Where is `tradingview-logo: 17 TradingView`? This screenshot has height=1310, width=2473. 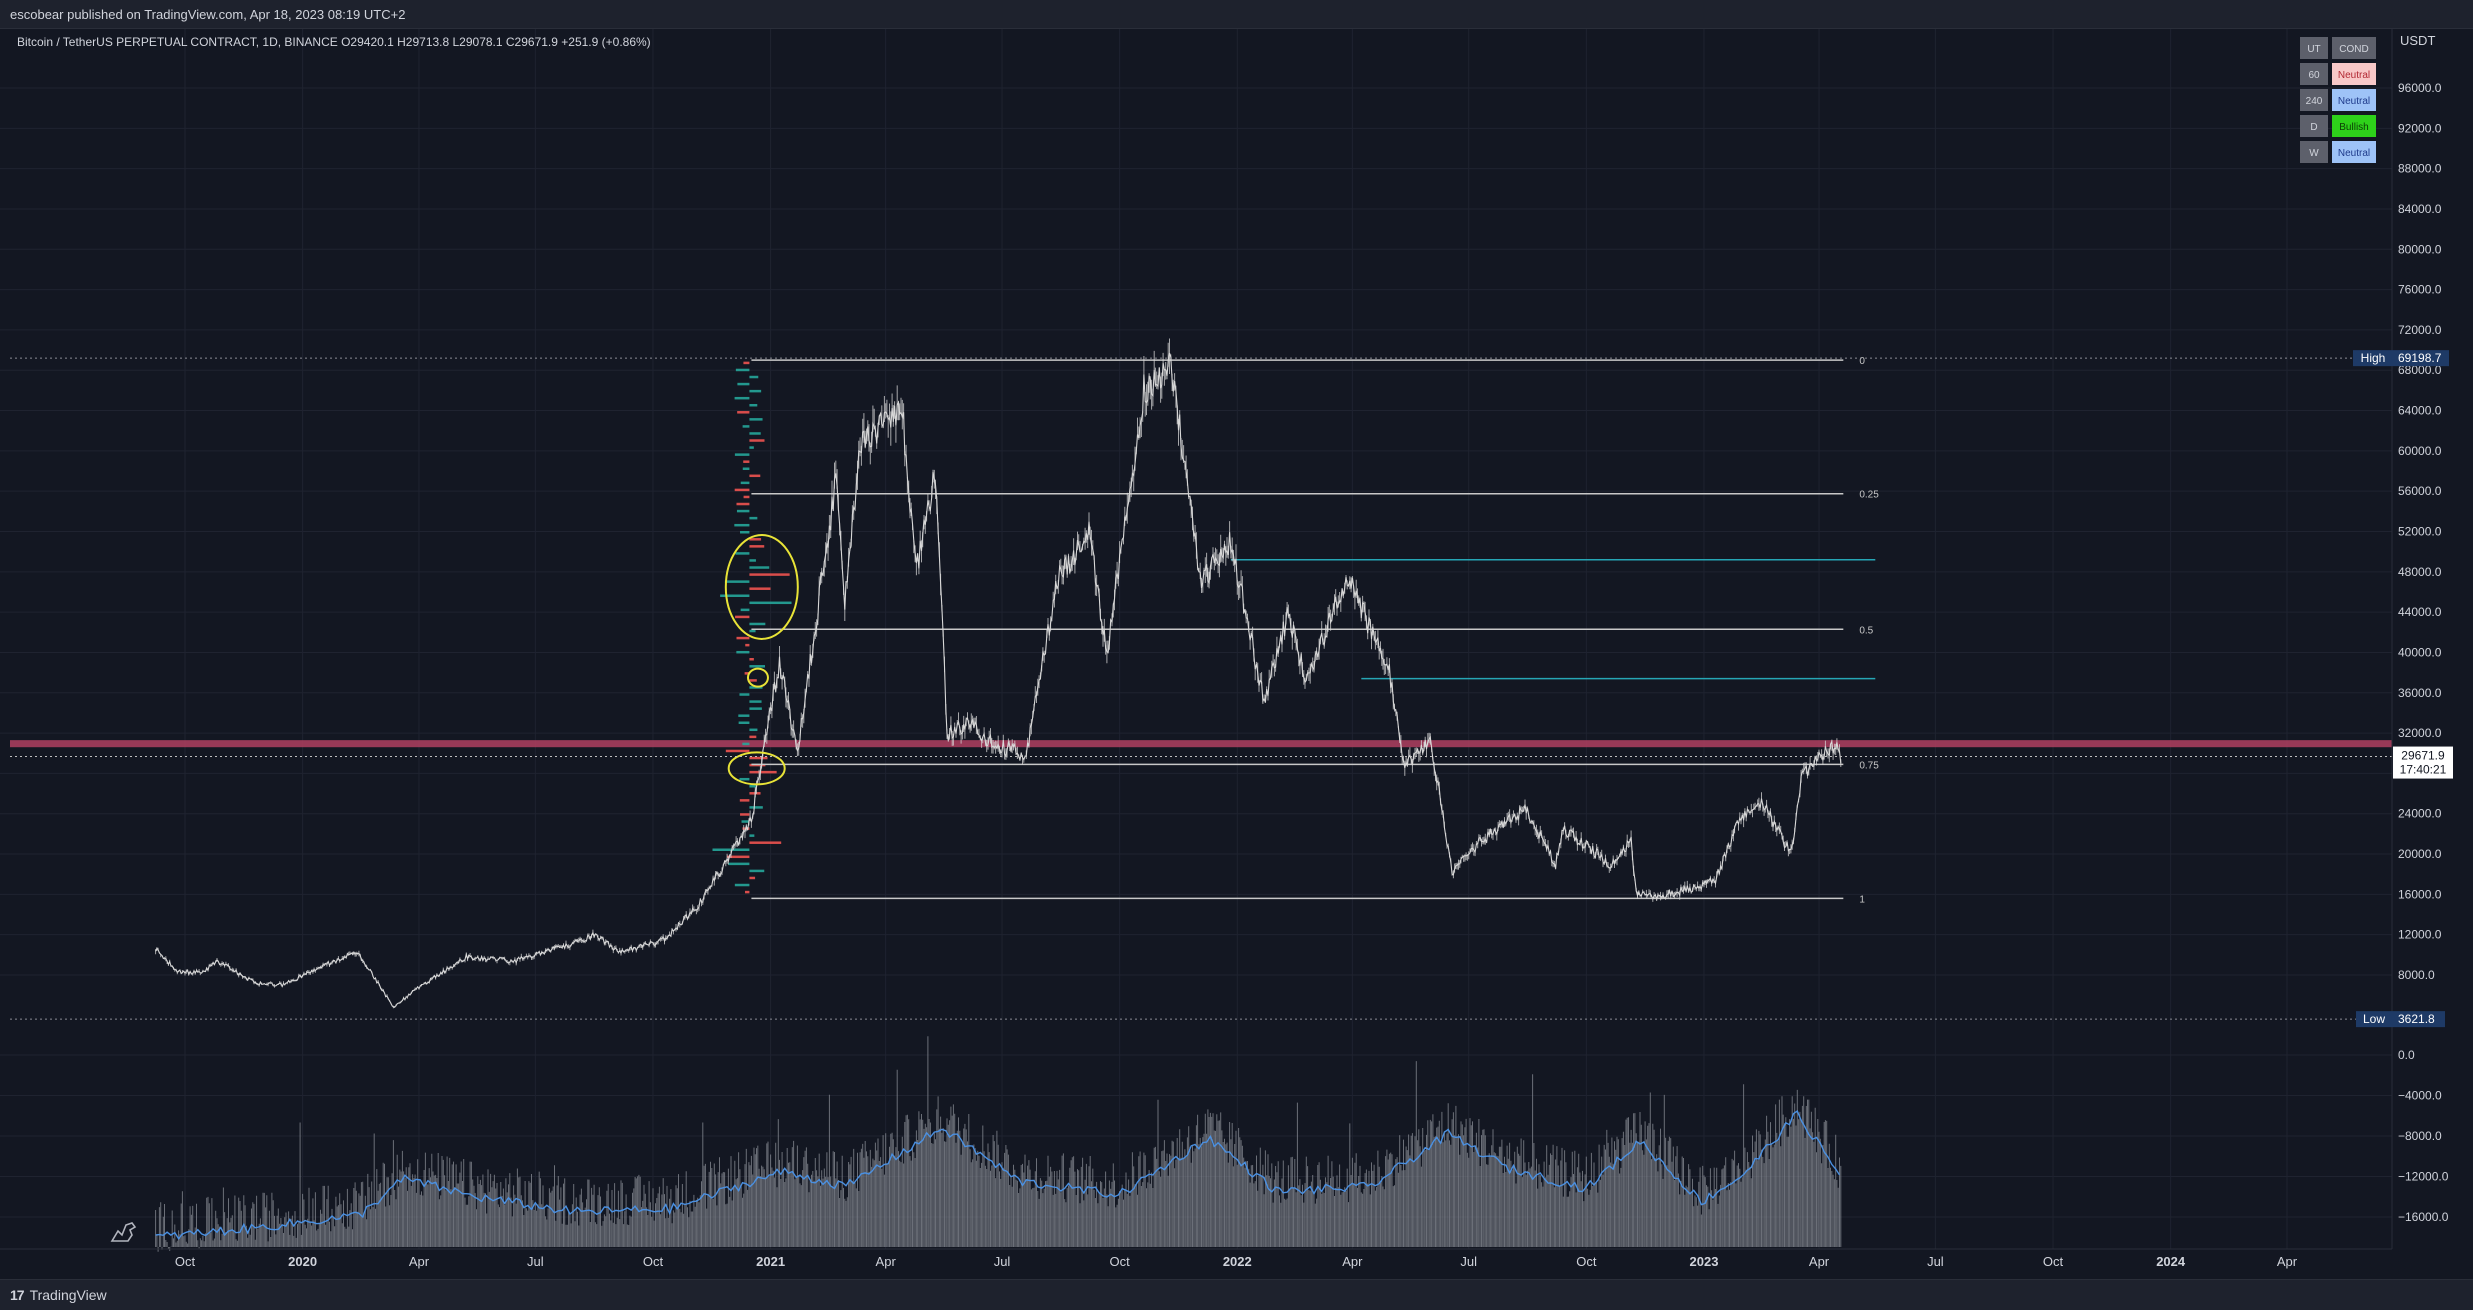
tradingview-logo: 17 TradingView is located at coordinates (58, 1295).